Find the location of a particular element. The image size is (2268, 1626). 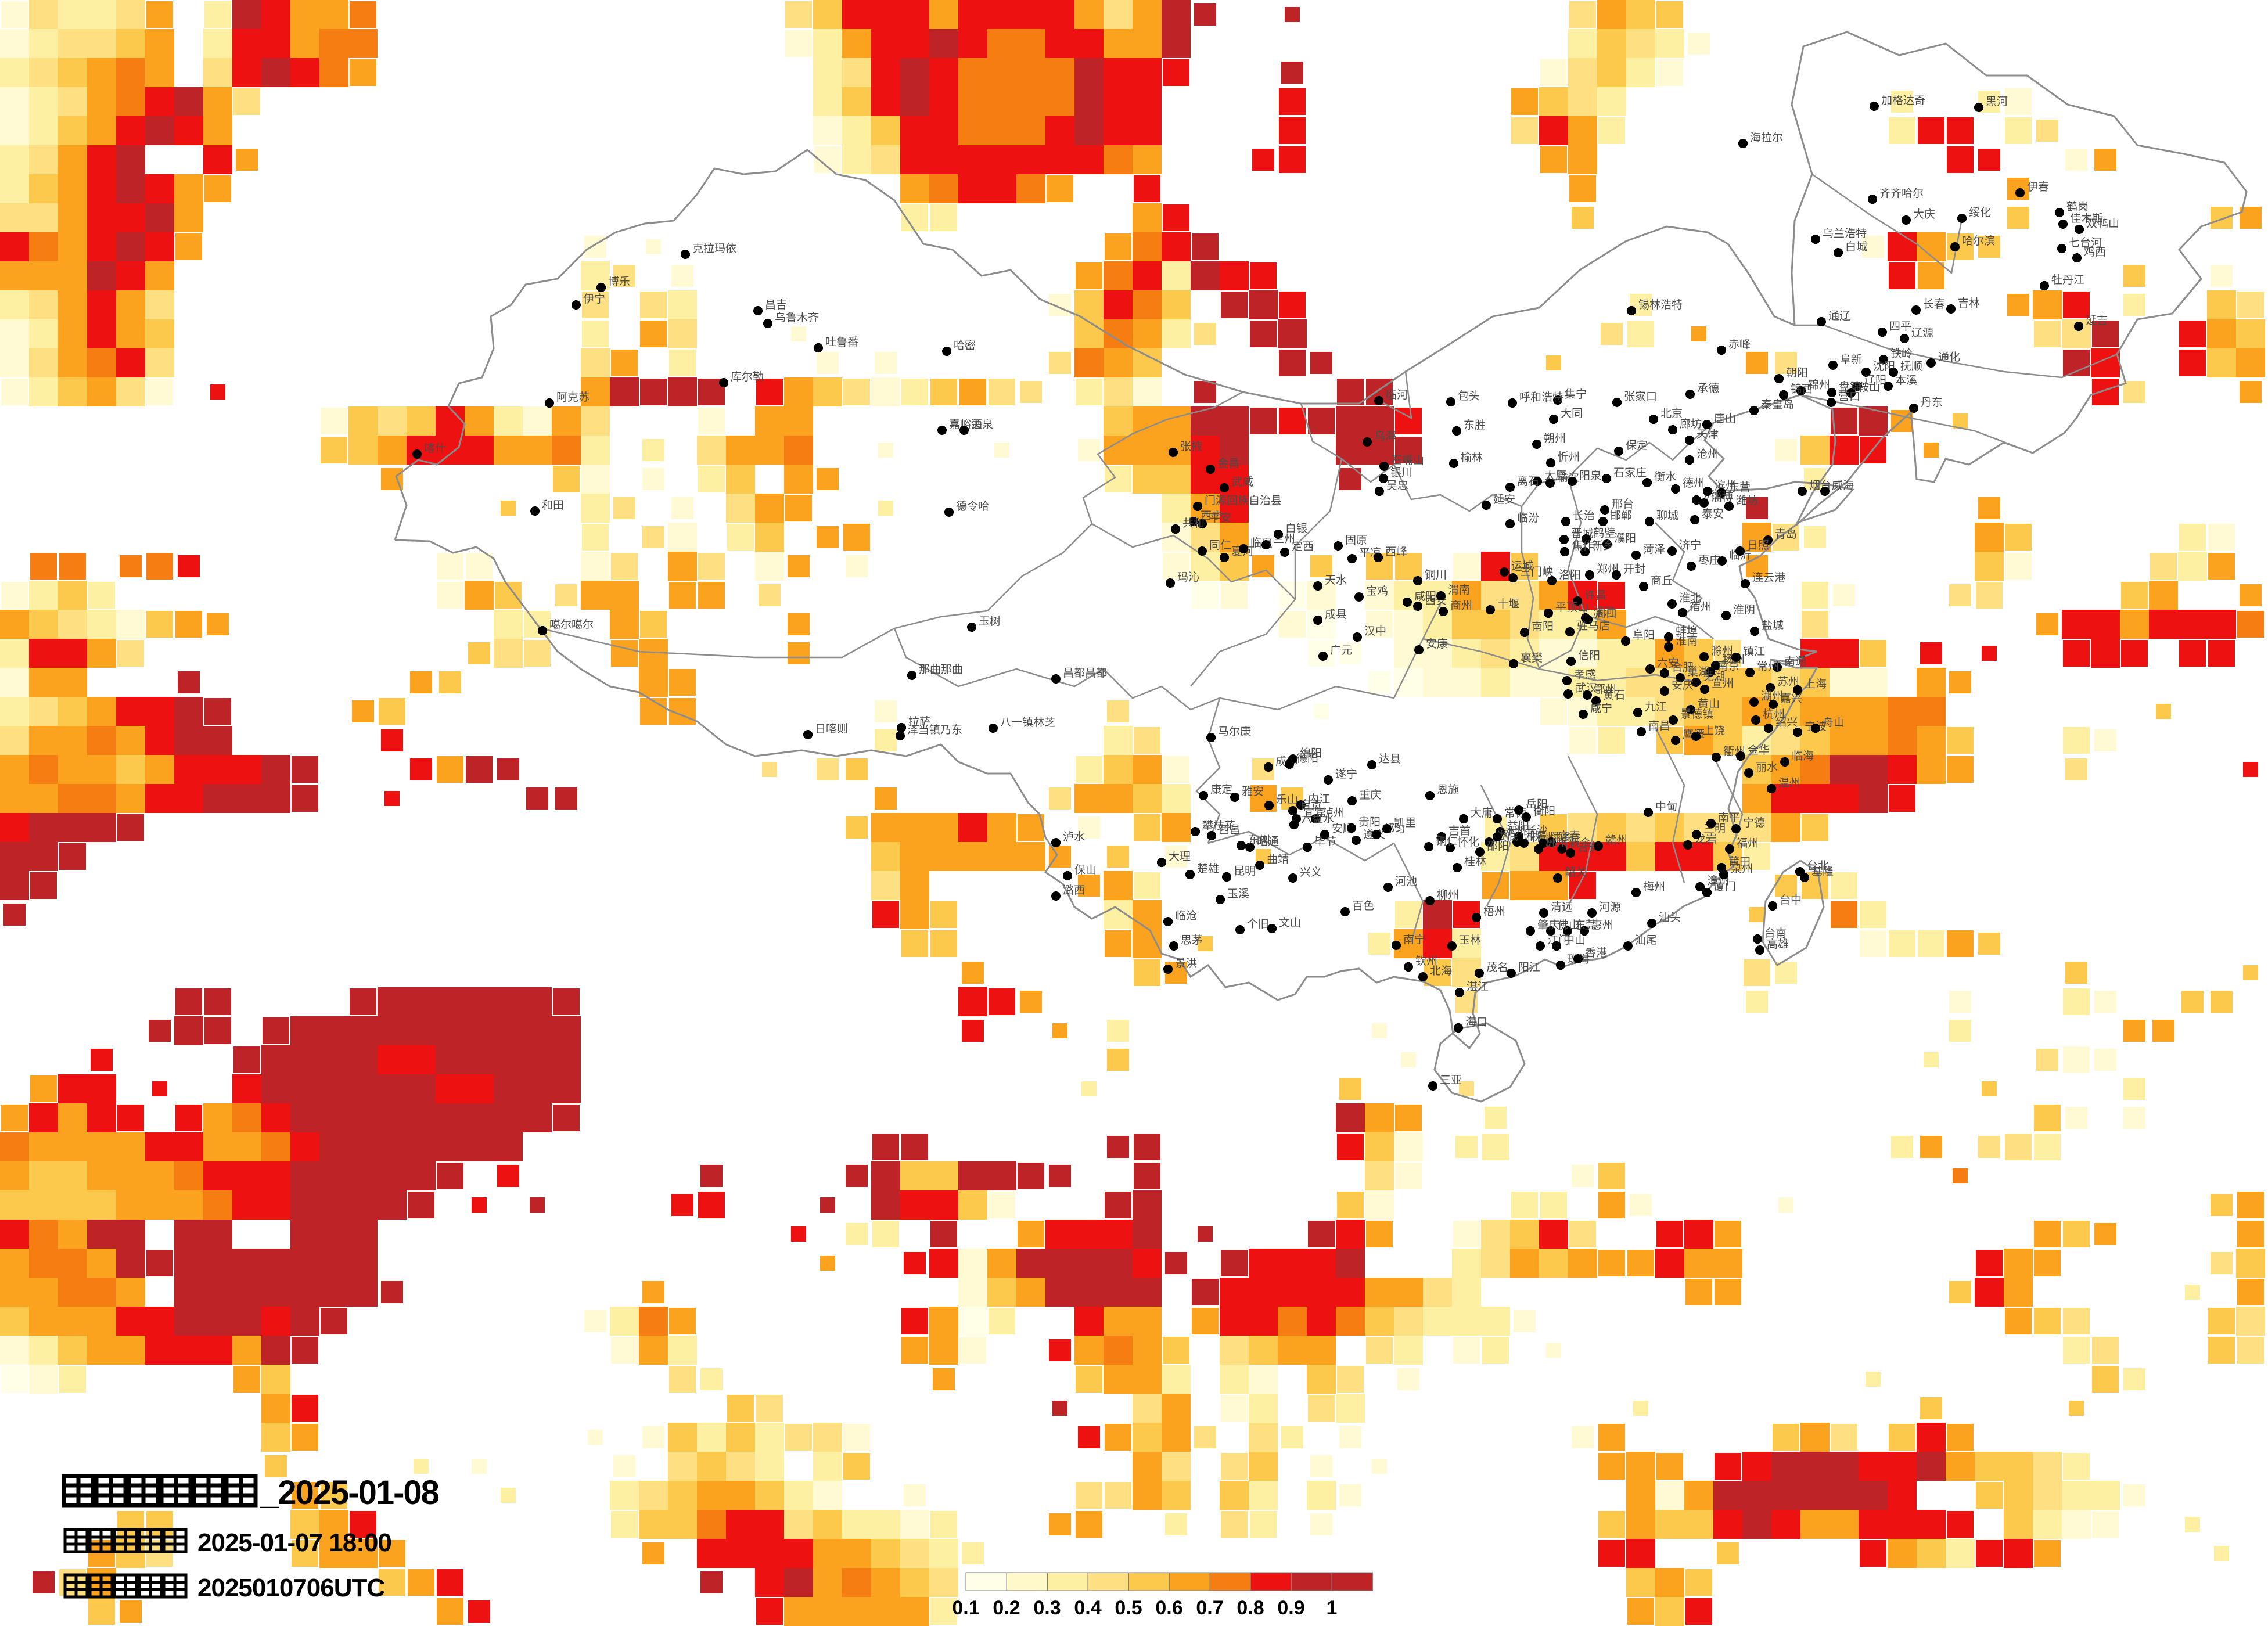

svg-text: 许昌 is located at coordinates (1595, 595).